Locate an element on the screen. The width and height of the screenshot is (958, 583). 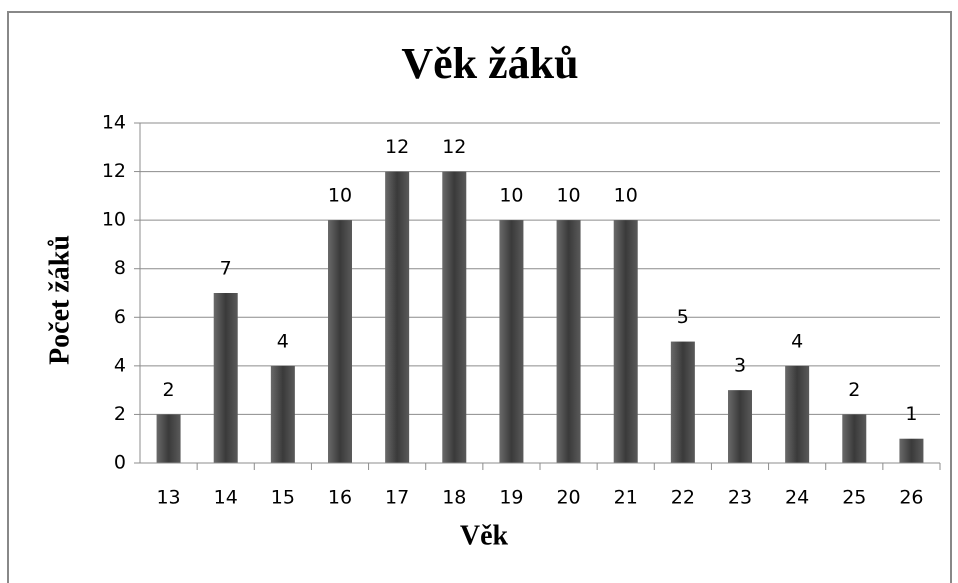
y-tick-label: 2 is located at coordinates (120, 414).